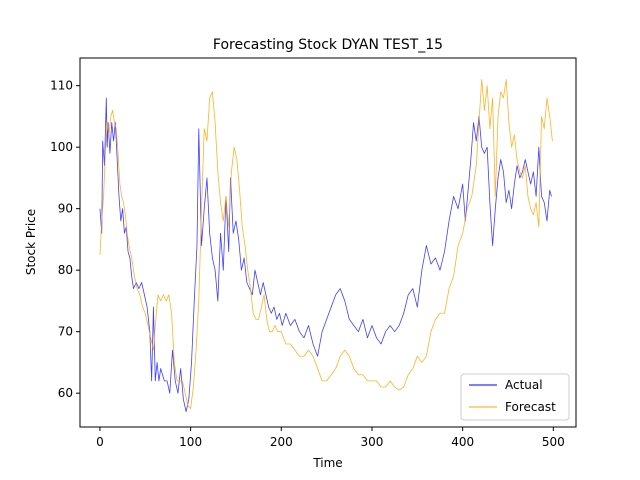 The height and width of the screenshot is (480, 640). What do you see at coordinates (65, 393) in the screenshot?
I see `y-tick-label: 60` at bounding box center [65, 393].